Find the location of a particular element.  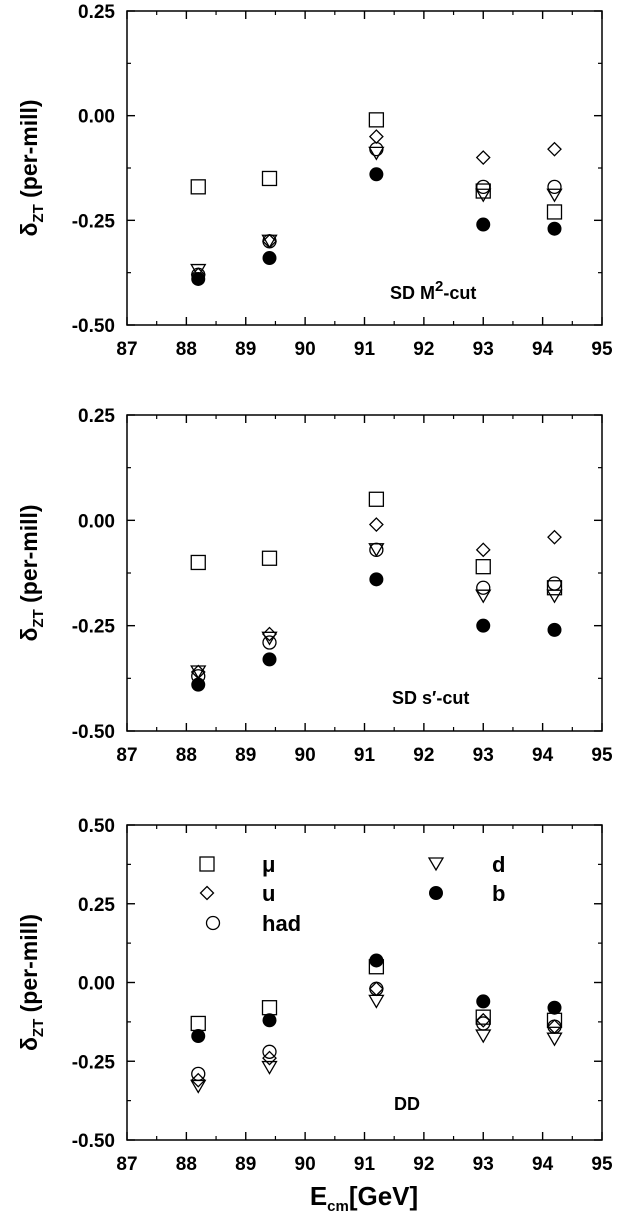

x-tick-label: 95 is located at coordinates (602, 755).